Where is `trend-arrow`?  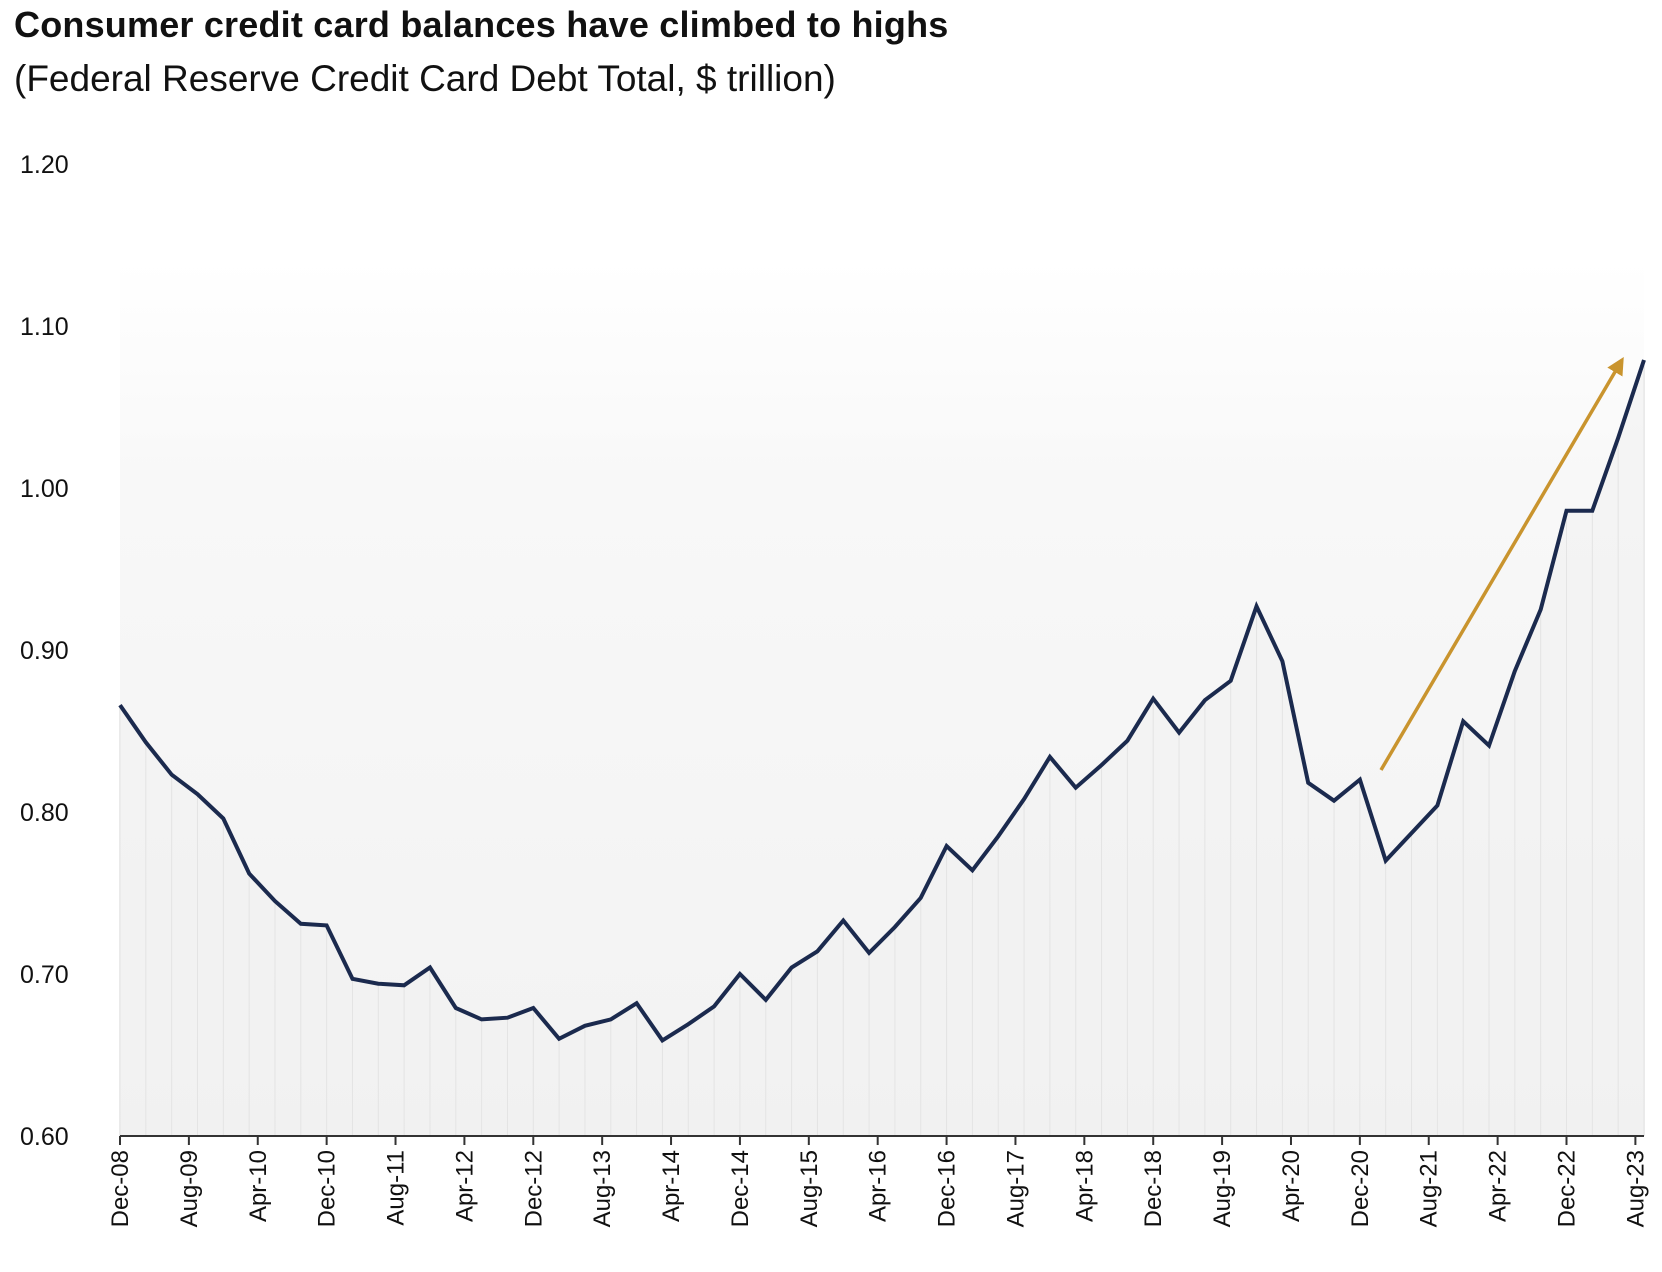
trend-arrow is located at coordinates (1501, 563).